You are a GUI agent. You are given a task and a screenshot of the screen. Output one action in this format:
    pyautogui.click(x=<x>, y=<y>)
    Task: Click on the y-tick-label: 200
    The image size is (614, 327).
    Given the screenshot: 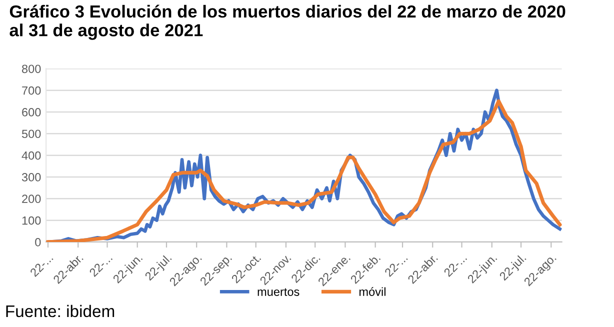 What is the action you would take?
    pyautogui.click(x=31, y=199)
    